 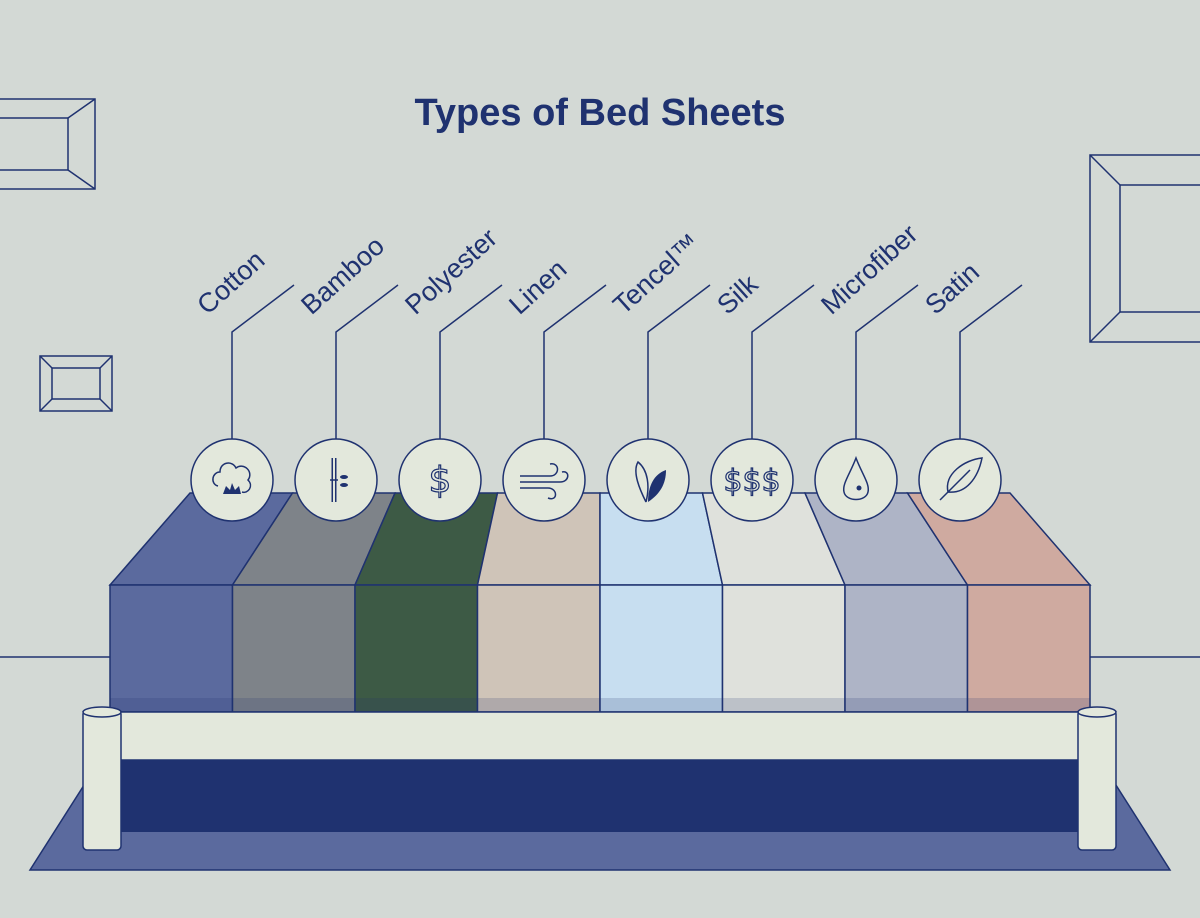 What do you see at coordinates (544, 481) in the screenshot?
I see `wind-icon` at bounding box center [544, 481].